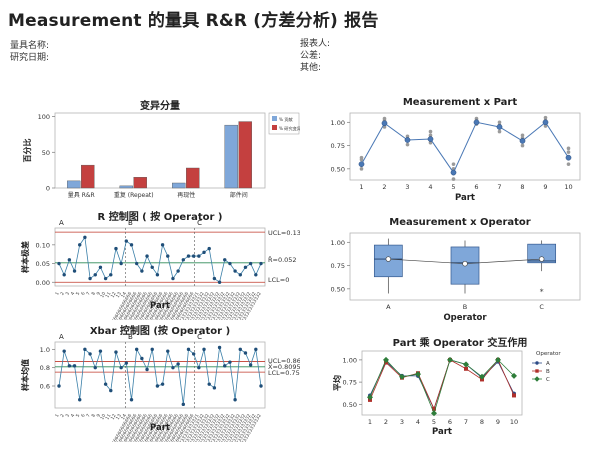 Image resolution: width=600 pixels, height=450 pixels. Describe the element at coordinates (338, 146) in the screenshot. I see `meas-part-y-tick-label: 0.75` at that location.